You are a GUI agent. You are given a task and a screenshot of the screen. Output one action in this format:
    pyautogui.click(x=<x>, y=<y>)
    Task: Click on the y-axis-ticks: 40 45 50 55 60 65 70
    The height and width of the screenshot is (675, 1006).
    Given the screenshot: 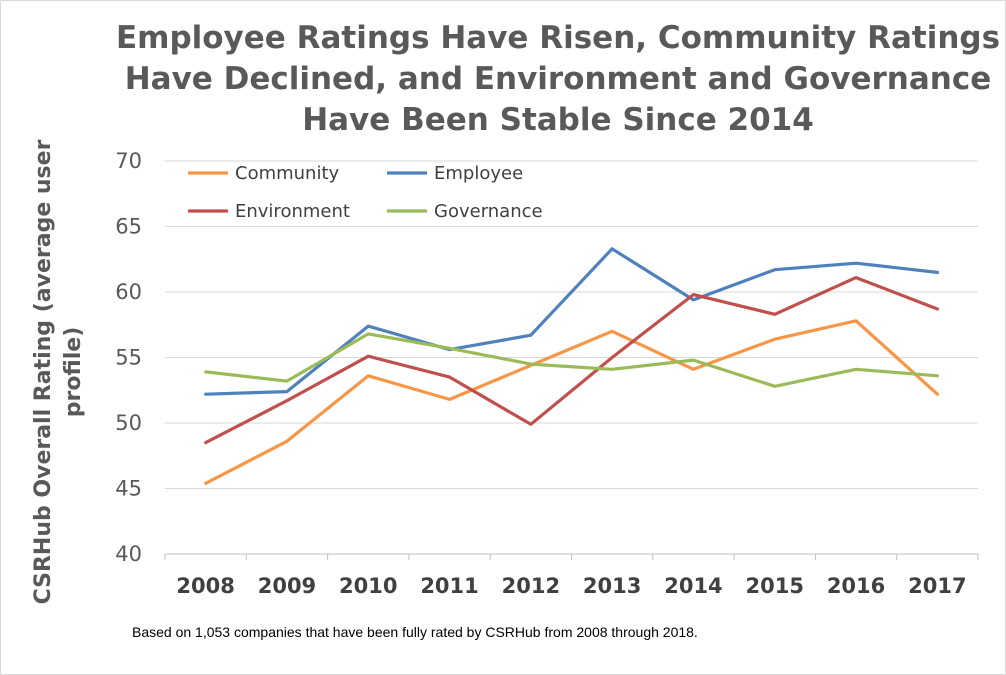 What is the action you would take?
    pyautogui.click(x=128, y=357)
    